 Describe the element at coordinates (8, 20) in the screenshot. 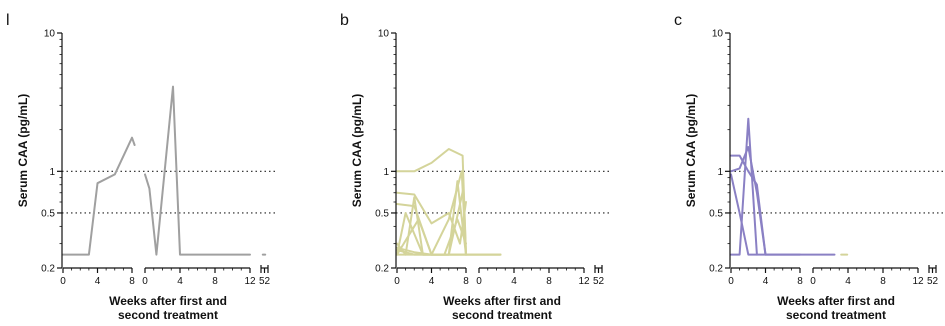

I see `panel-label: l` at that location.